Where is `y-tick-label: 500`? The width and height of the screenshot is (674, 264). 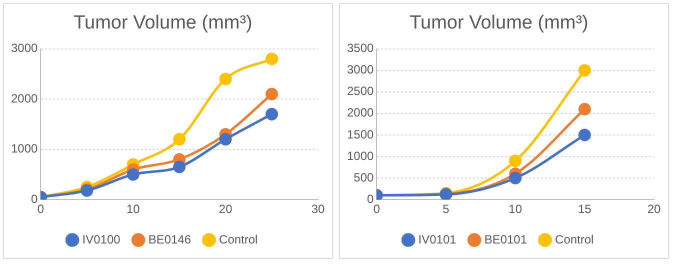 y-tick-label: 500 is located at coordinates (364, 177).